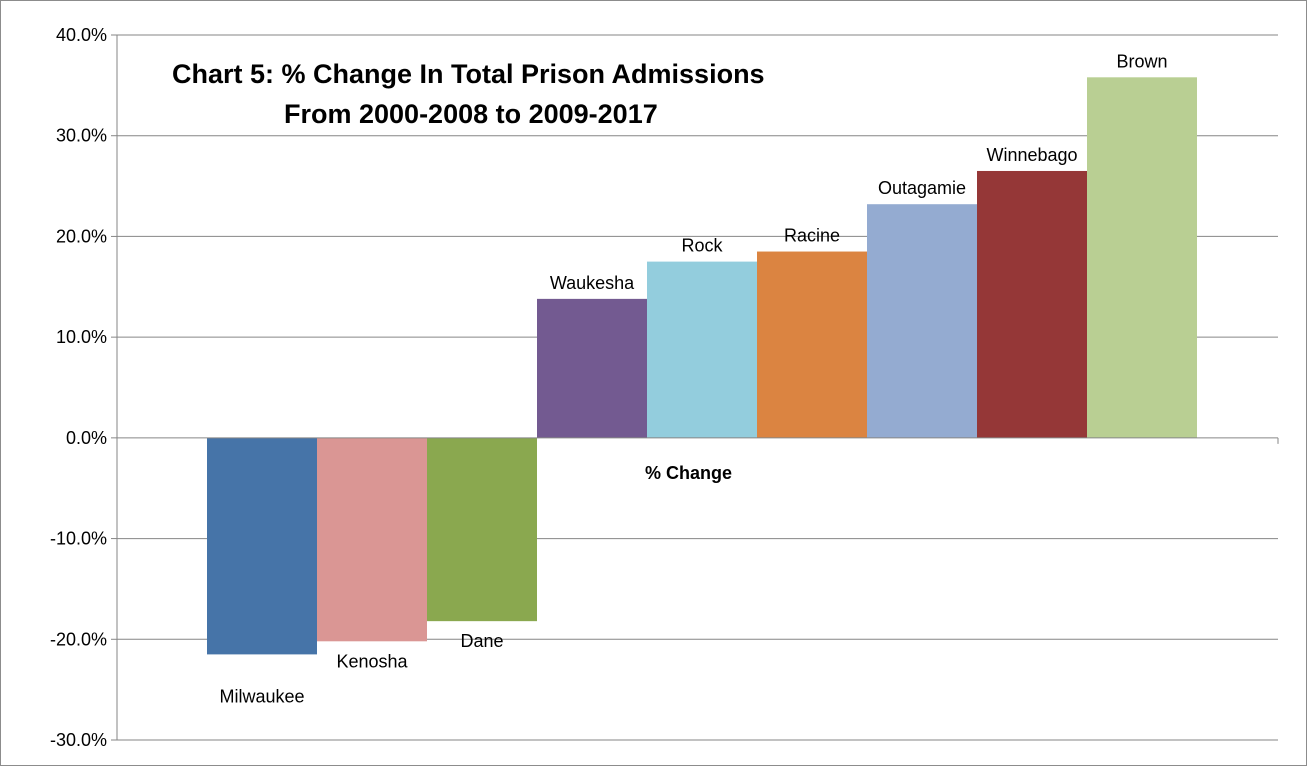  What do you see at coordinates (922, 321) in the screenshot?
I see `bar-outagamie` at bounding box center [922, 321].